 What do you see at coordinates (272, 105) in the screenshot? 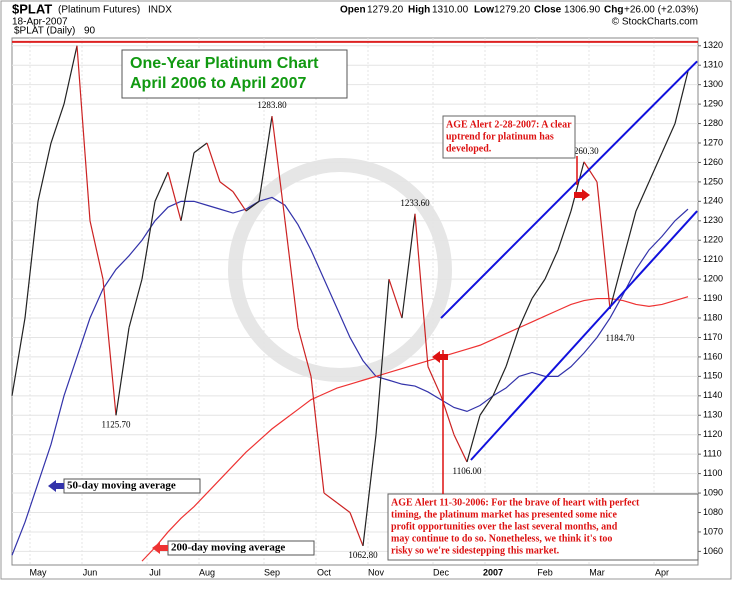
I see `price-label: 1283.80` at bounding box center [272, 105].